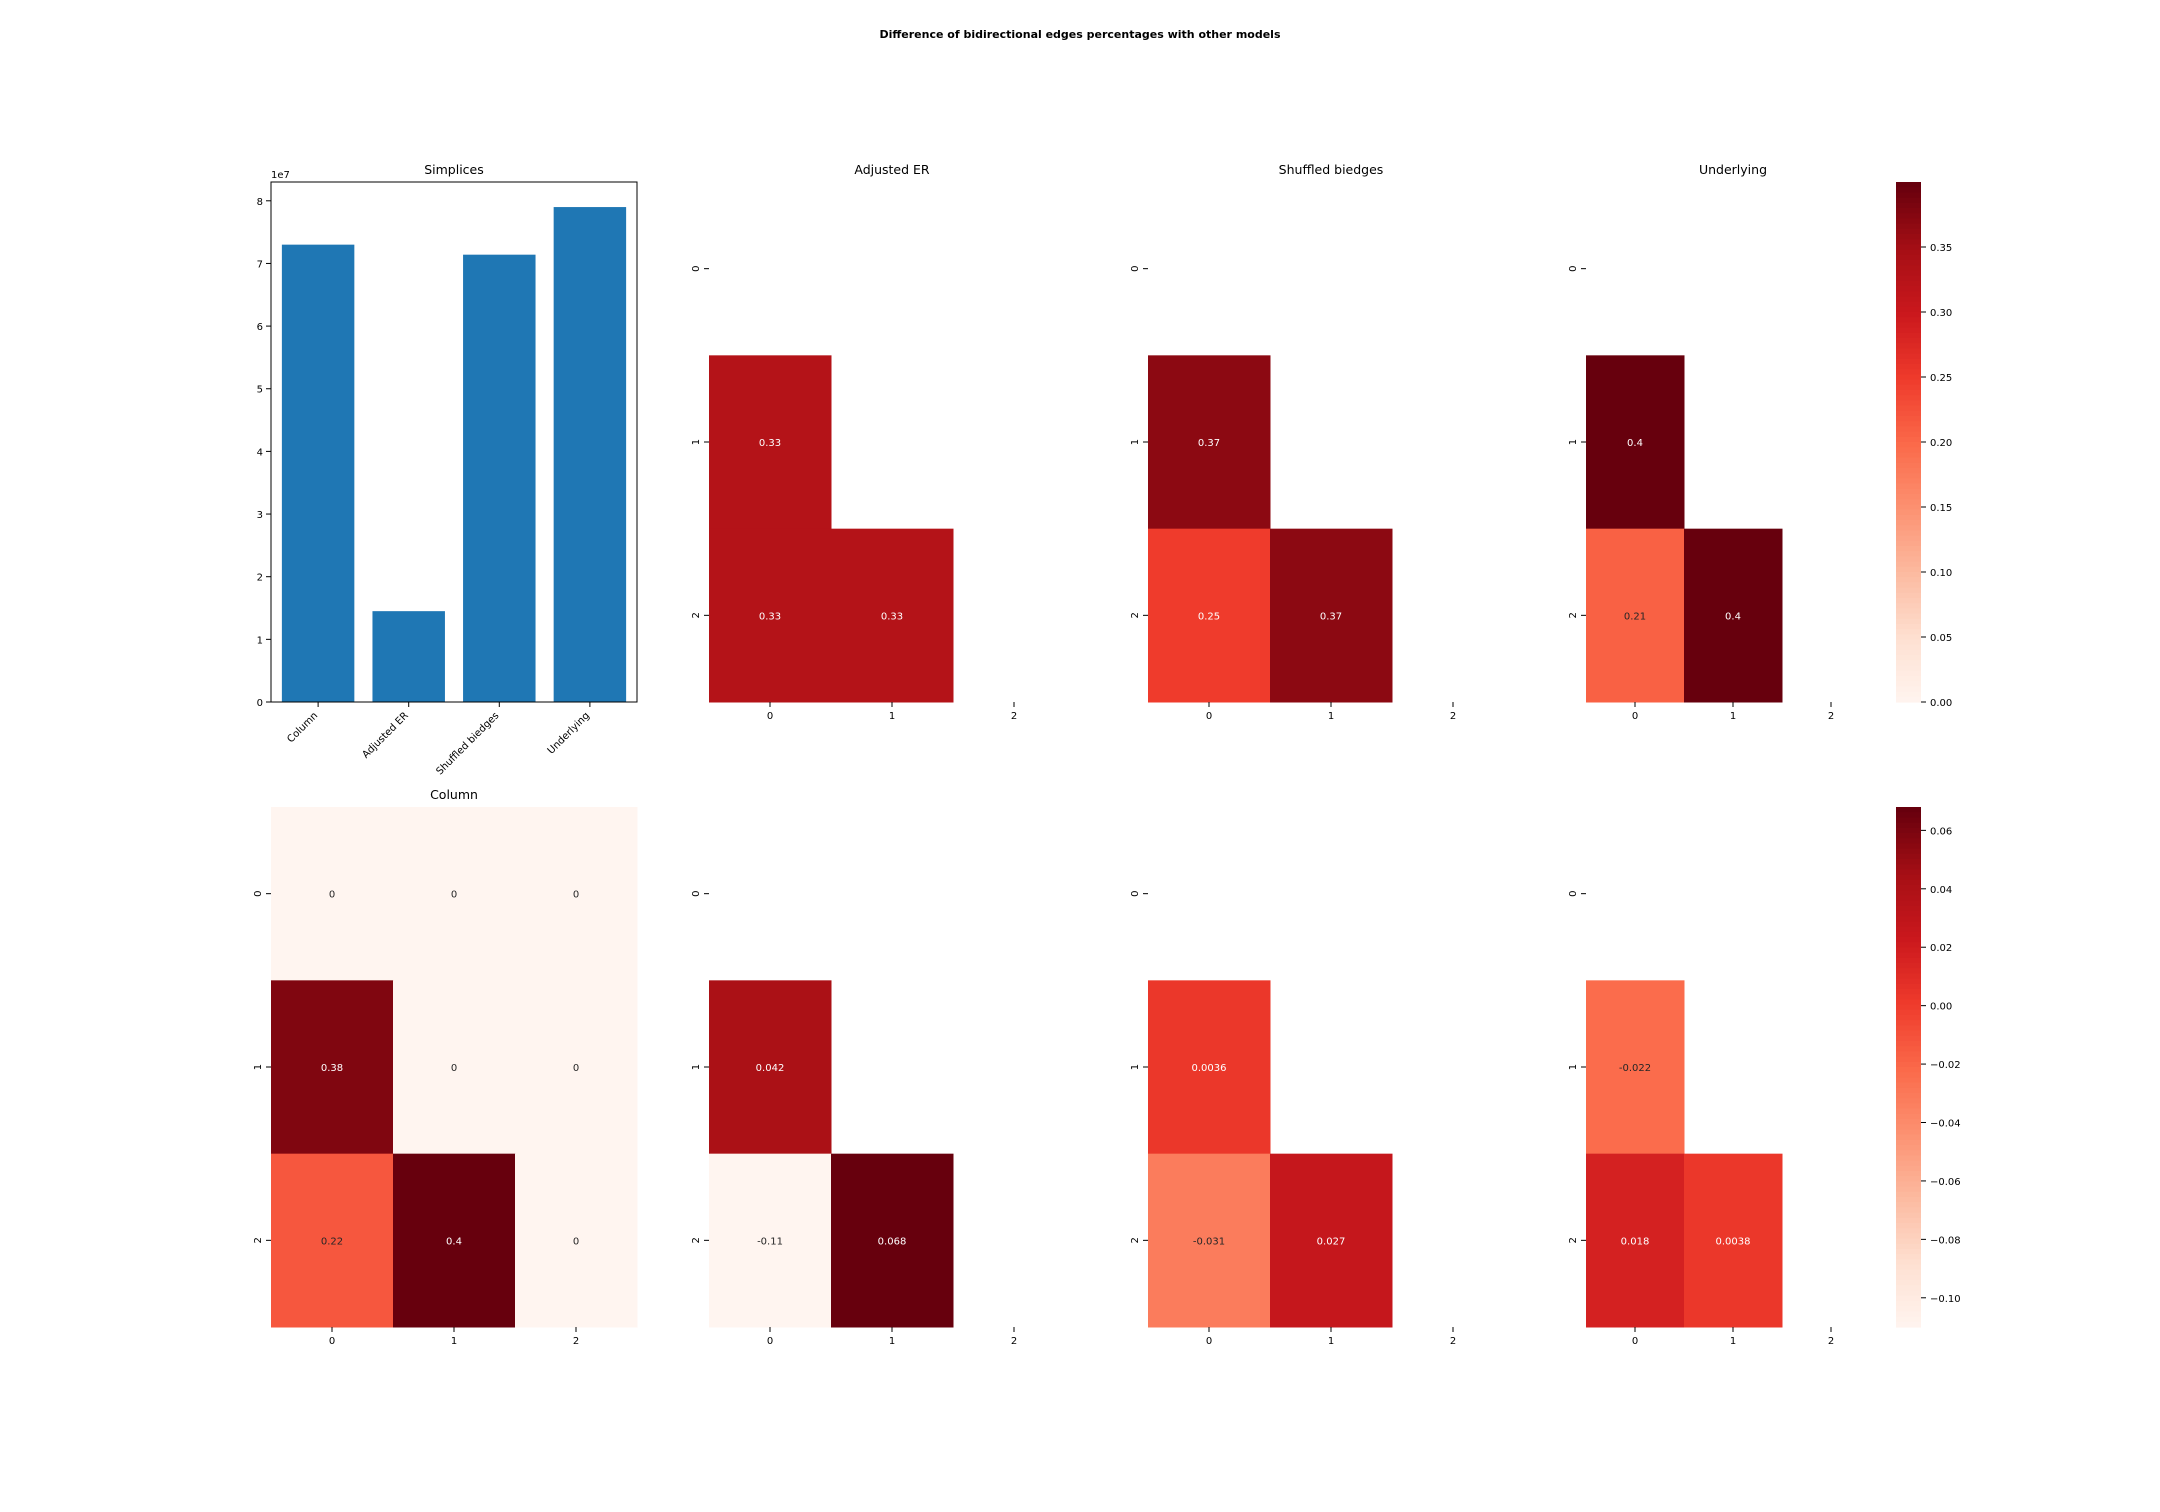 This screenshot has height=1512, width=2160. What do you see at coordinates (332, 1241) in the screenshot?
I see `cell-value-label: 0.22` at bounding box center [332, 1241].